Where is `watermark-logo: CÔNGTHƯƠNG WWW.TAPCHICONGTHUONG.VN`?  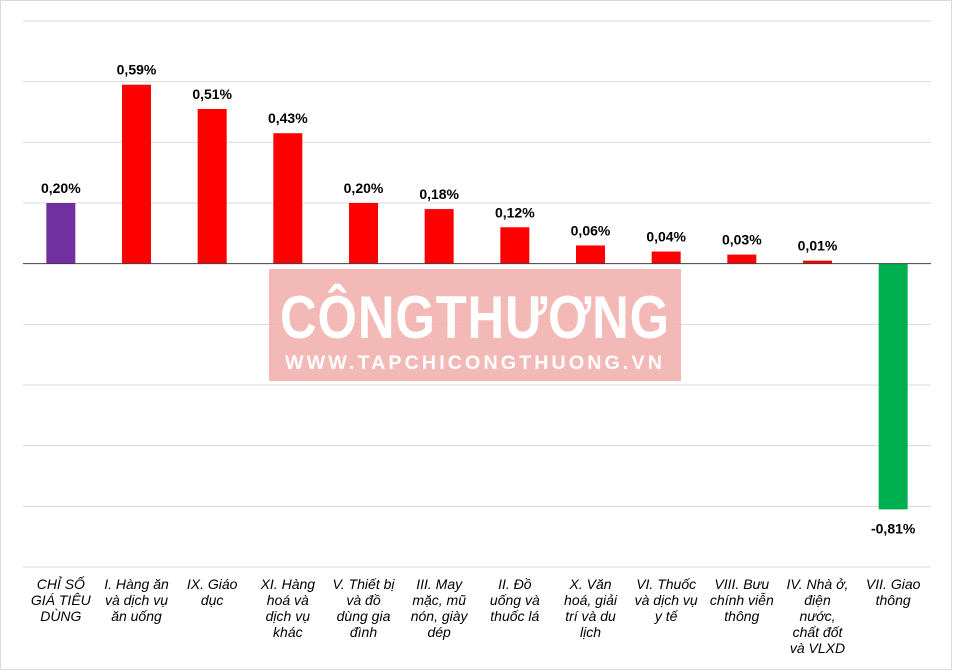 watermark-logo: CÔNGTHƯƠNG WWW.TAPCHICONGTHUONG.VN is located at coordinates (475, 325).